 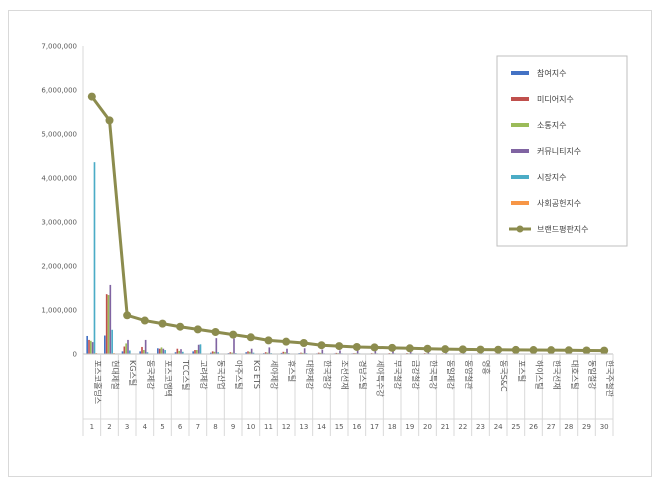 I want to click on x-category-label: 금강철강, so click(x=416, y=375).